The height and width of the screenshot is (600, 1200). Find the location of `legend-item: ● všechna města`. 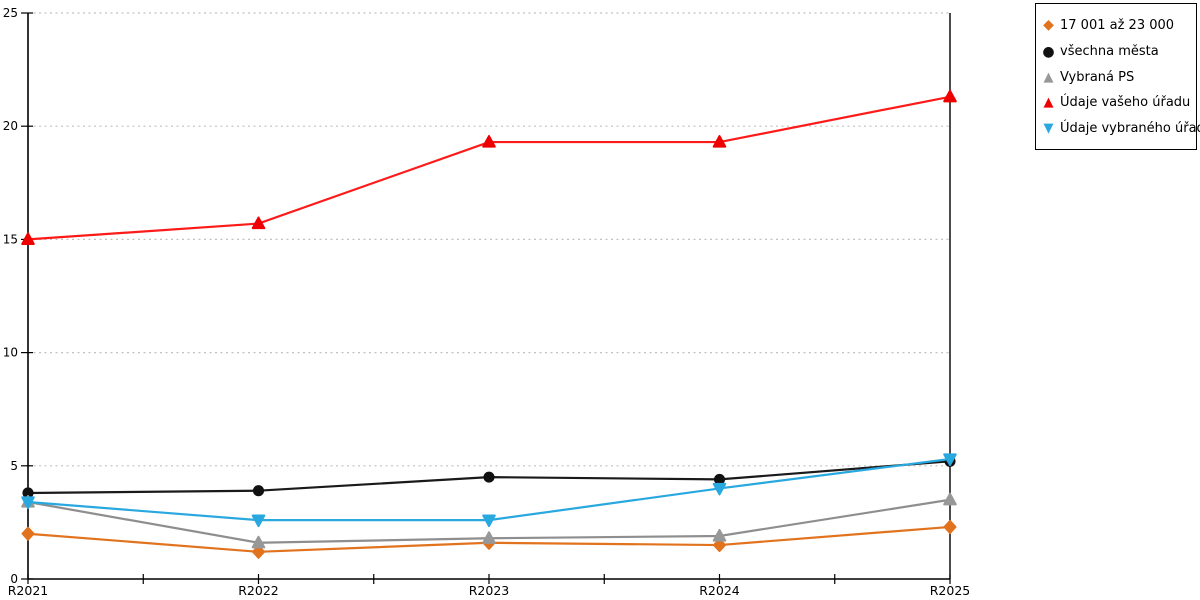

legend-item: ● všechna města is located at coordinates (1117, 52).